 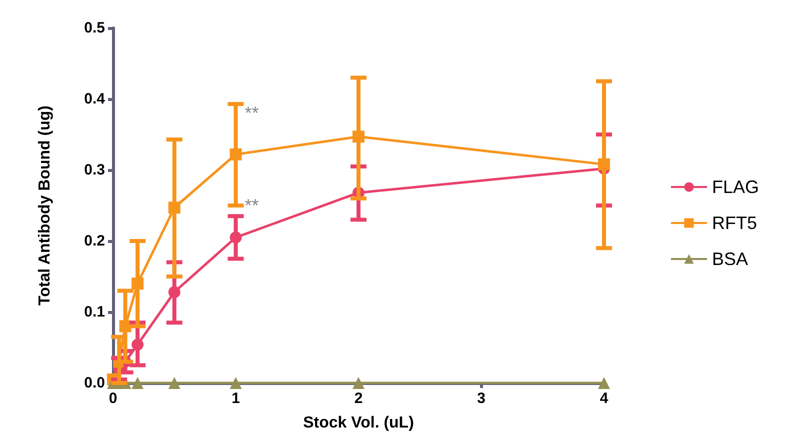 What do you see at coordinates (358, 423) in the screenshot?
I see `x-axis-title: Stock Vol. (uL)` at bounding box center [358, 423].